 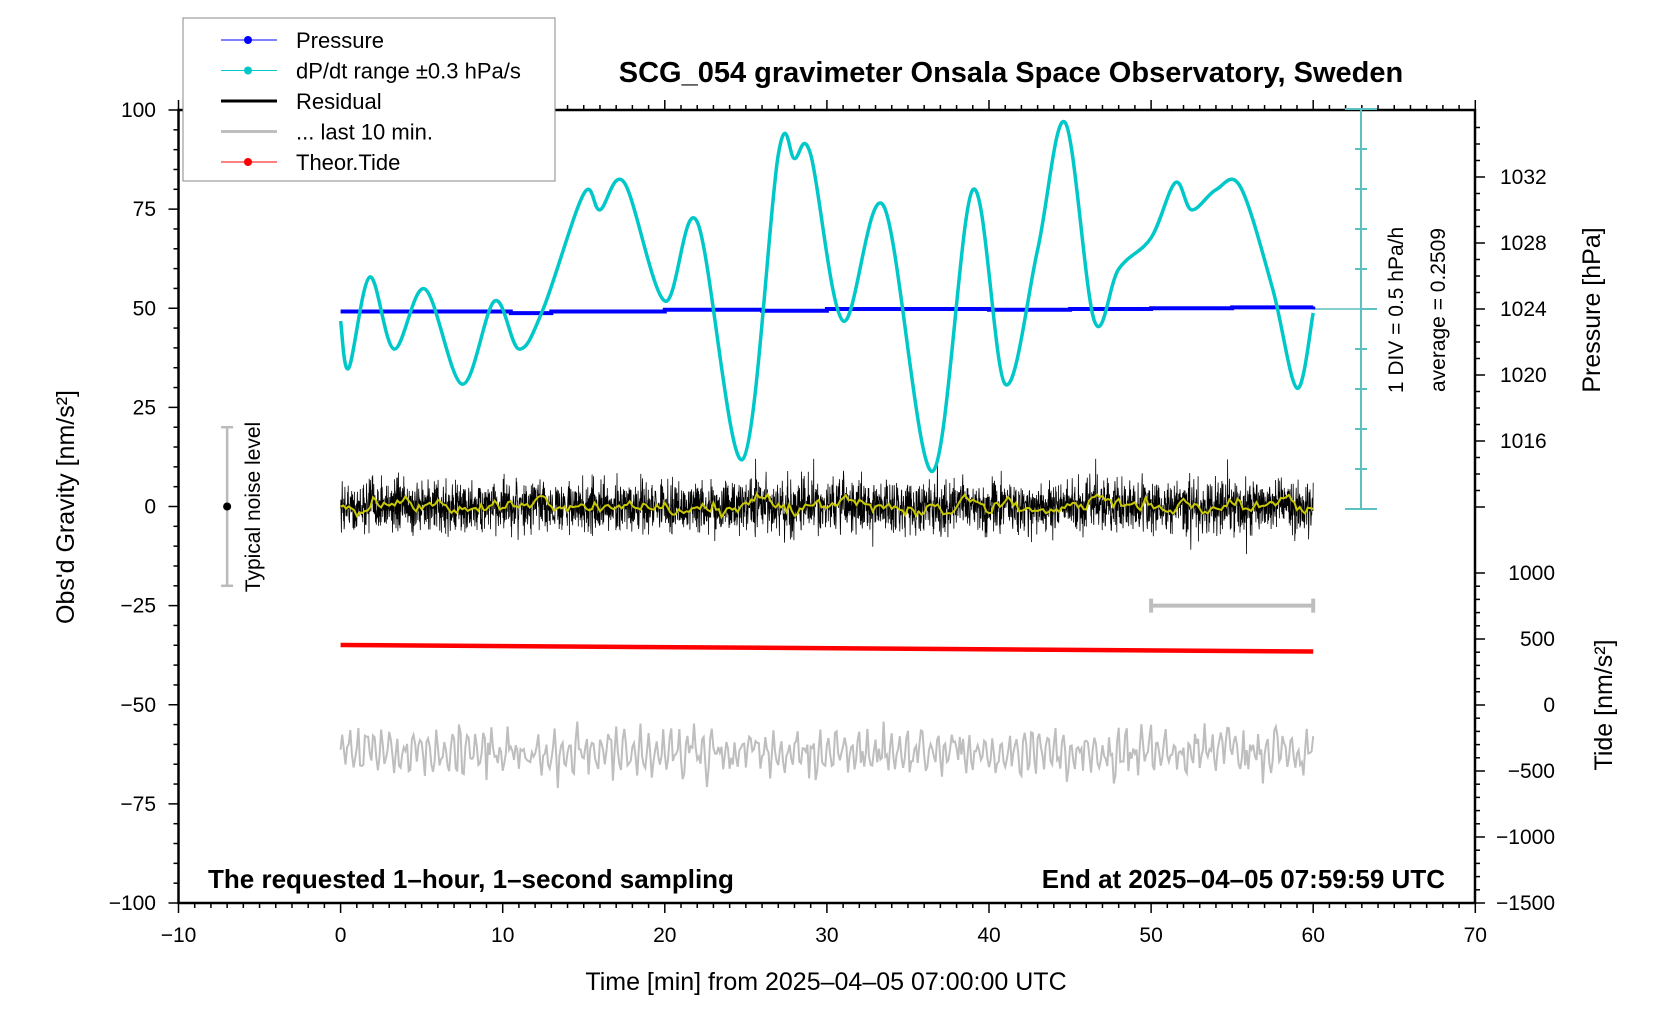 I want to click on x-tick-label: 60, so click(x=1313, y=935).